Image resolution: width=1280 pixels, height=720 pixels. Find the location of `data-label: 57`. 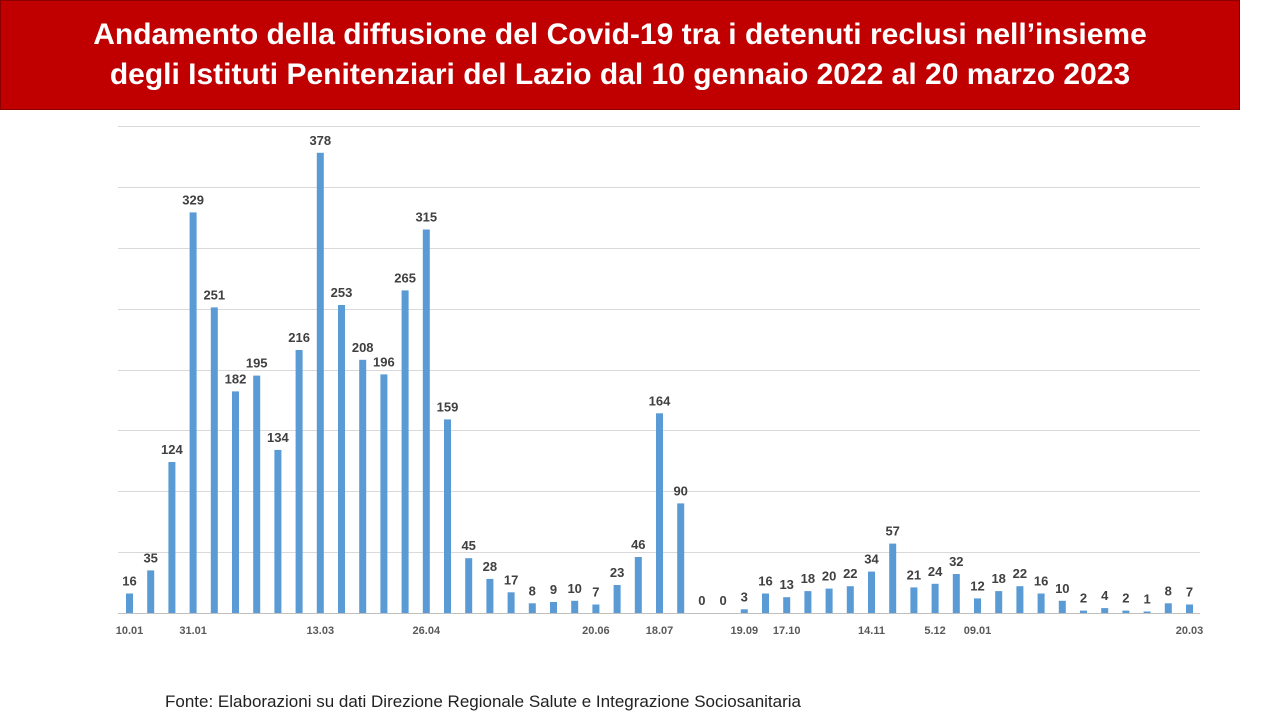

data-label: 57 is located at coordinates (892, 531).